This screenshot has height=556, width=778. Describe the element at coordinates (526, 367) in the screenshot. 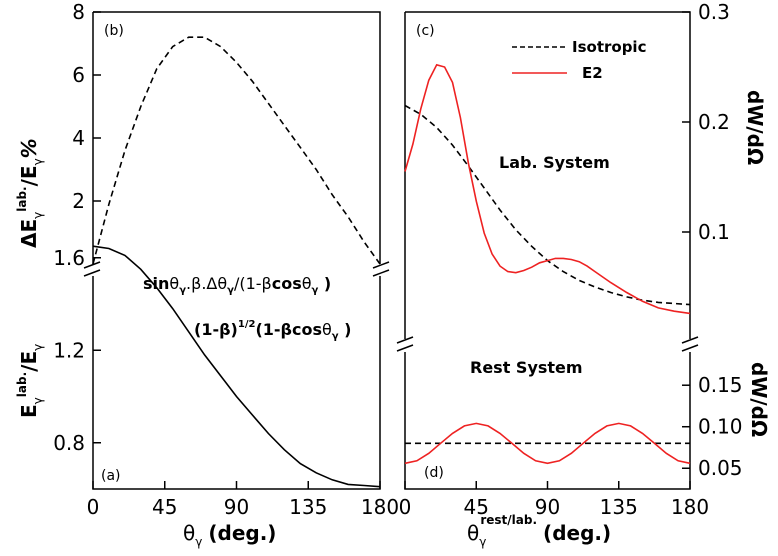

I see `annotation-d: Rest System` at that location.